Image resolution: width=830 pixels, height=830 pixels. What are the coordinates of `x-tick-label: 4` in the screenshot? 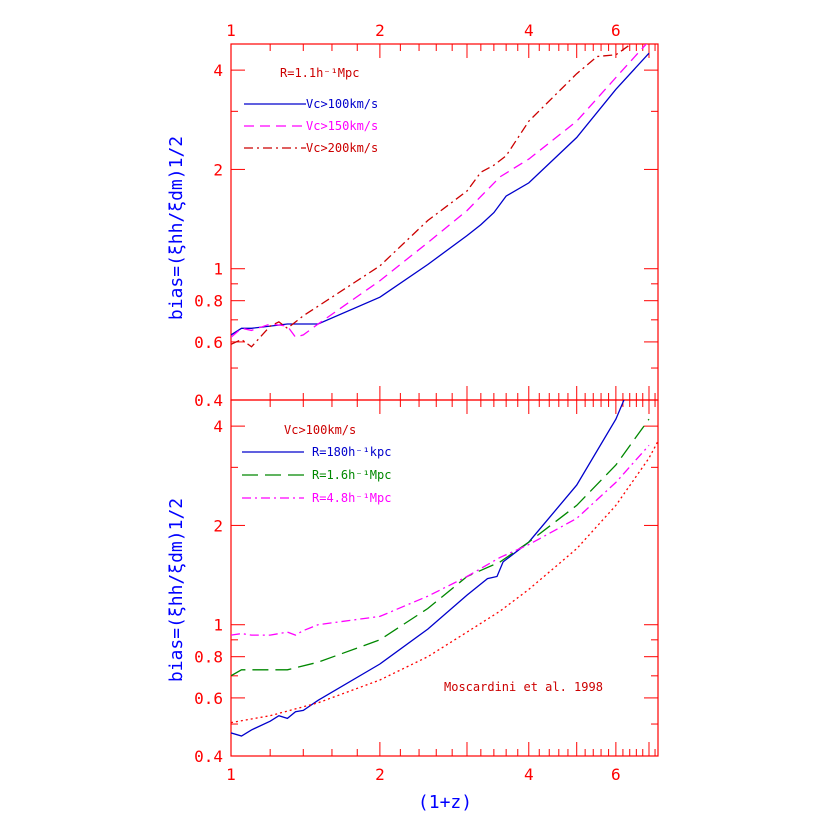 It's located at (529, 774).